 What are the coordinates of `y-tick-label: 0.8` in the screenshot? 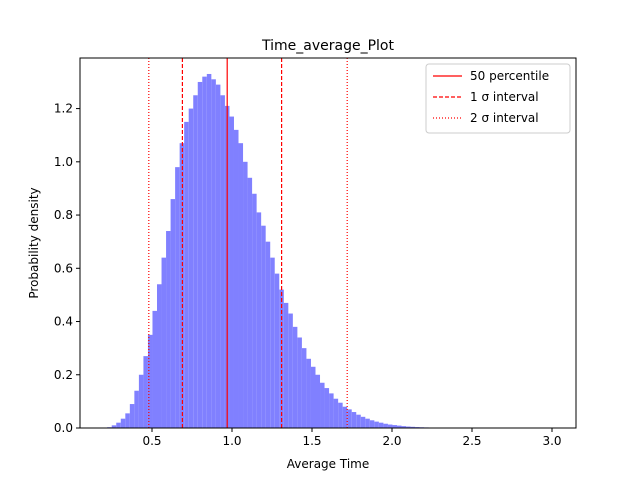 It's located at (63, 215).